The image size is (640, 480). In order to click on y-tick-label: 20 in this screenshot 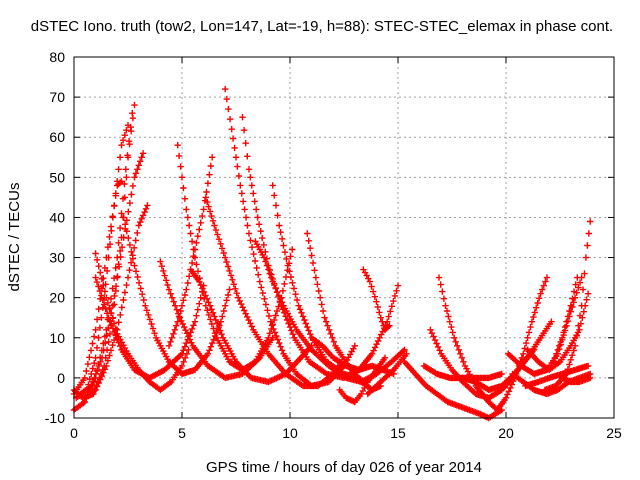, I will do `click(57, 298)`.